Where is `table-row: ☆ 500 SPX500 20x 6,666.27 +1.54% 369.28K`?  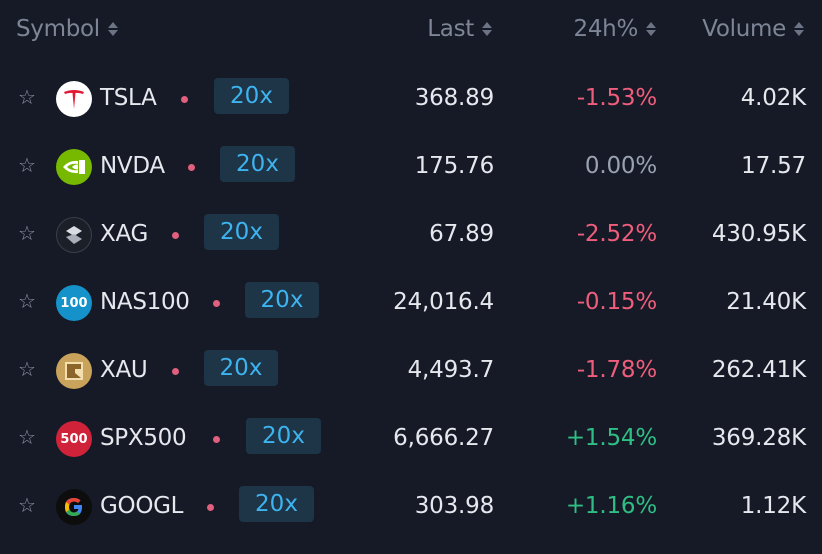
table-row: ☆ 500 SPX500 20x 6,666.27 +1.54% 369.28K is located at coordinates (411, 439).